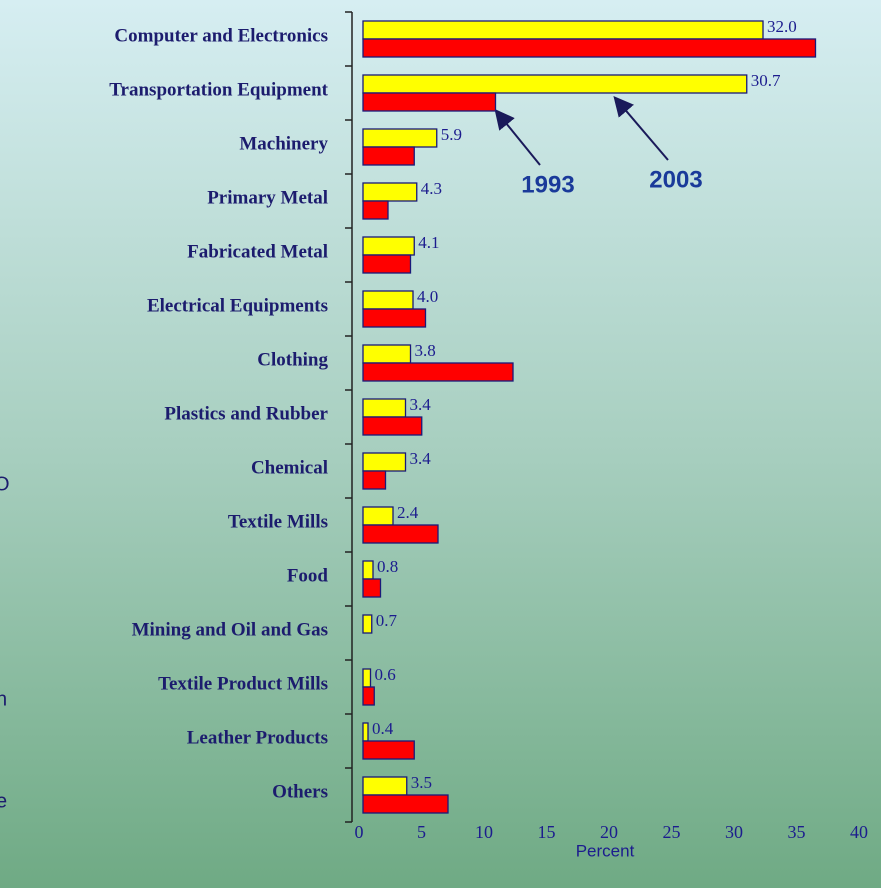 This screenshot has height=888, width=881. Describe the element at coordinates (766, 80) in the screenshot. I see `data-label: 30.7` at that location.